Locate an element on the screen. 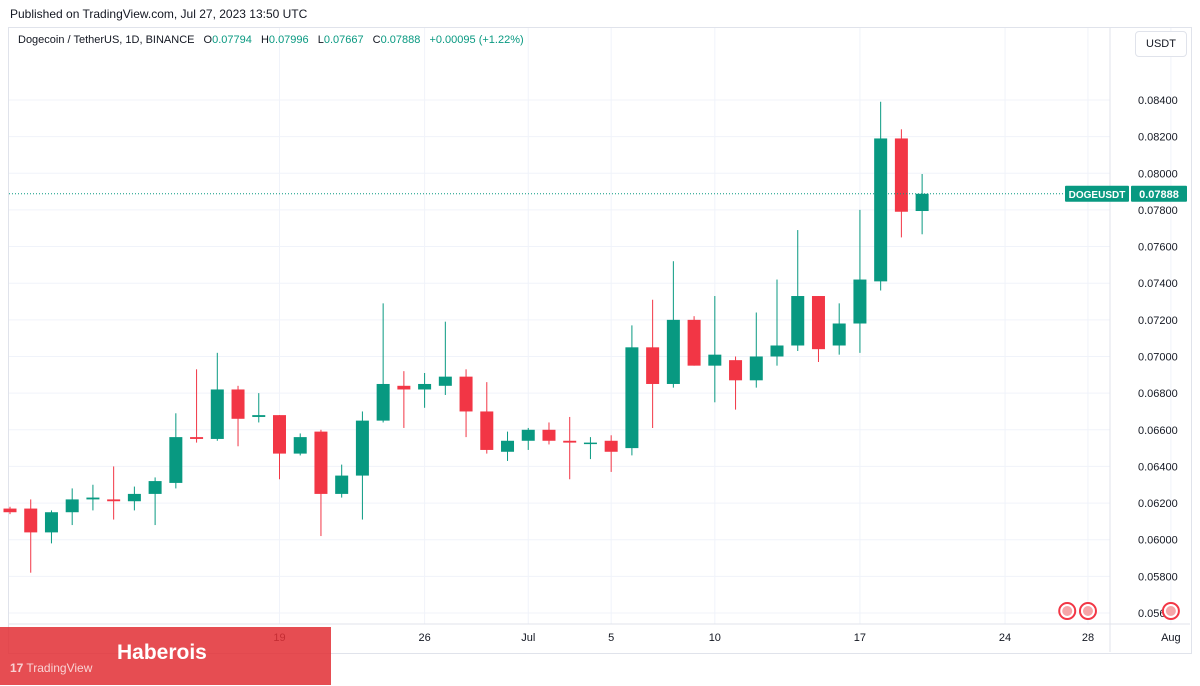  price-tick-label: 0.07800 is located at coordinates (1158, 211).